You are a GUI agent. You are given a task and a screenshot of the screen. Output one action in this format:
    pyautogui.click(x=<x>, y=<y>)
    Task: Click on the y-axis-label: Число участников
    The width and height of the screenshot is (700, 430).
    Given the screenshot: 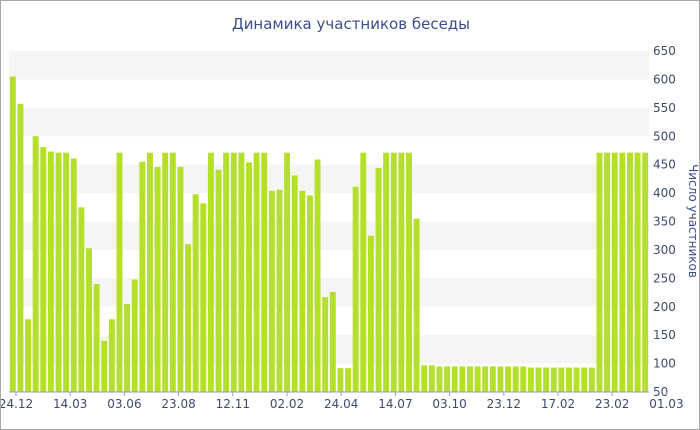 What is the action you would take?
    pyautogui.click(x=692, y=221)
    